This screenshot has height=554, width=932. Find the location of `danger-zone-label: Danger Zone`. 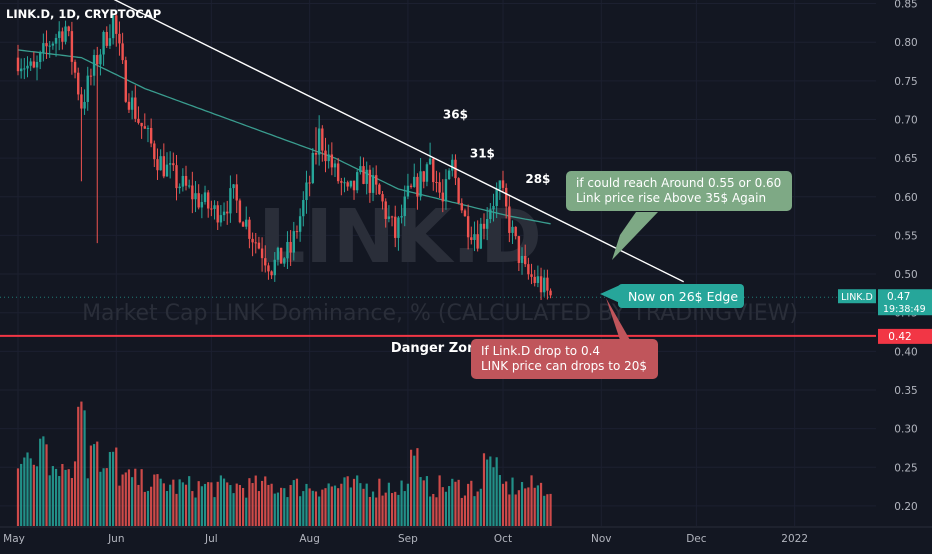

danger-zone-label: Danger Zone is located at coordinates (438, 348).